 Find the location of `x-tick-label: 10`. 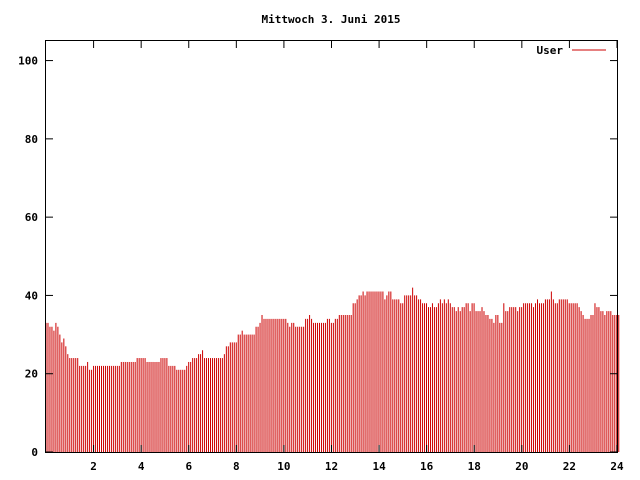

x-tick-label: 10 is located at coordinates (283, 466).